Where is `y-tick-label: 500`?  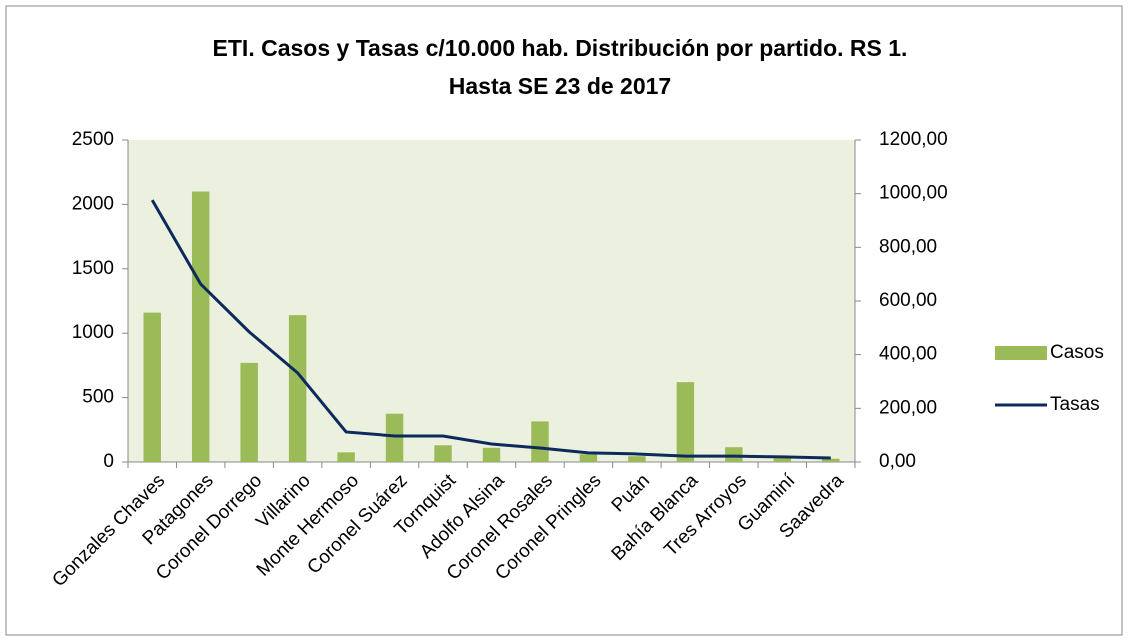 y-tick-label: 500 is located at coordinates (98, 397).